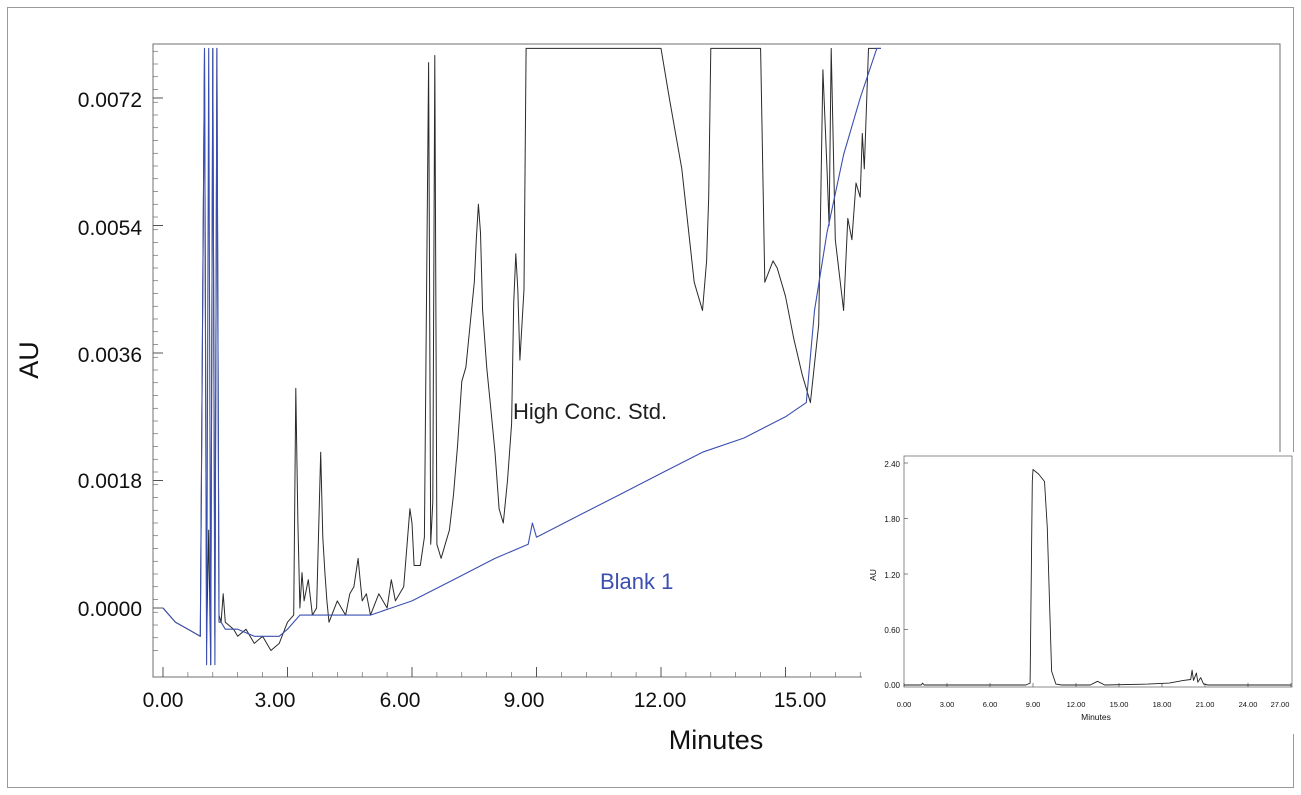 The image size is (1301, 795). I want to click on main-y-tick-label: 0.0000, so click(110, 609).